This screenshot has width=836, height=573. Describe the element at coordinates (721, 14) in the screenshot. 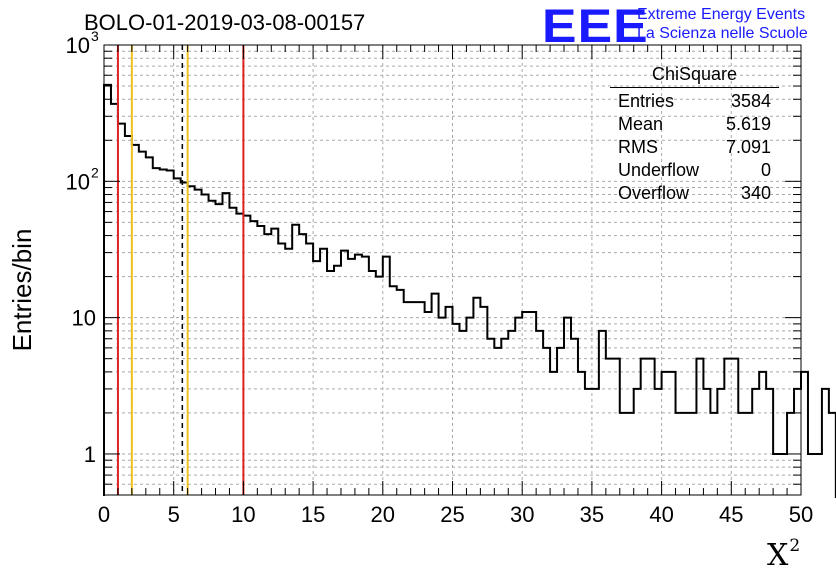

I see `logo-line-1: Extreme Energy Events` at that location.